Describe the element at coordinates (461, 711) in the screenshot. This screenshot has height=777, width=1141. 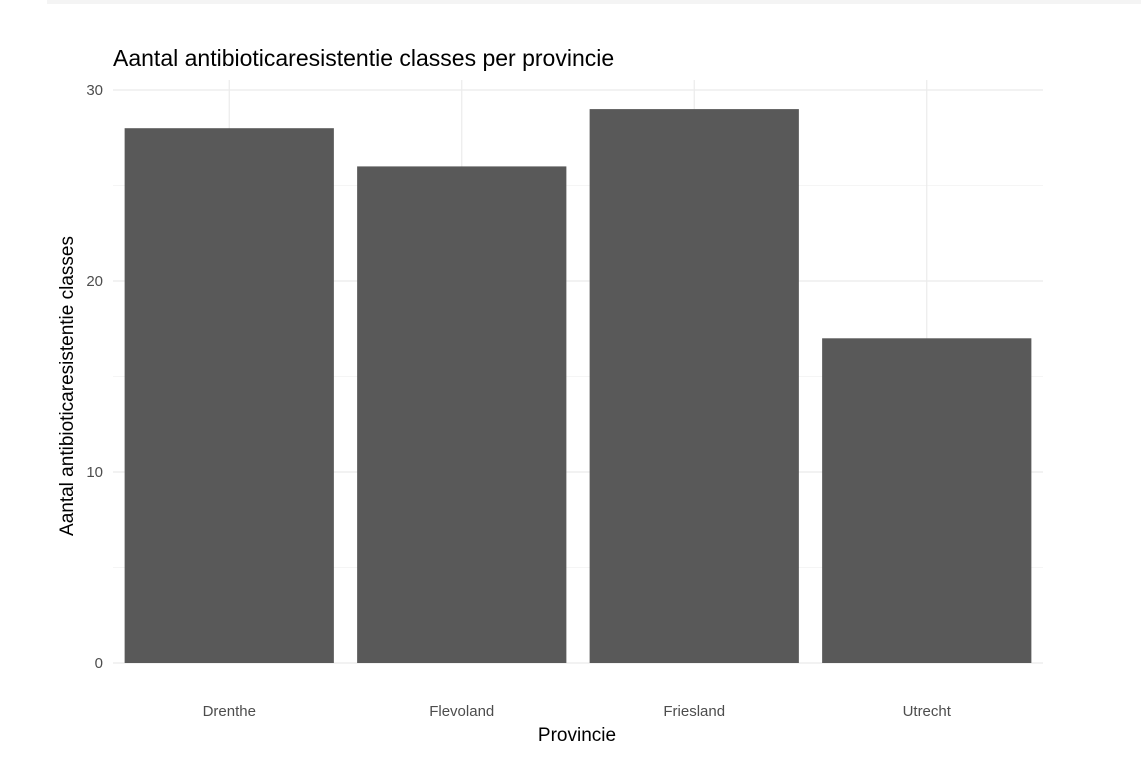
I see `x-tick-label: Flevoland` at that location.